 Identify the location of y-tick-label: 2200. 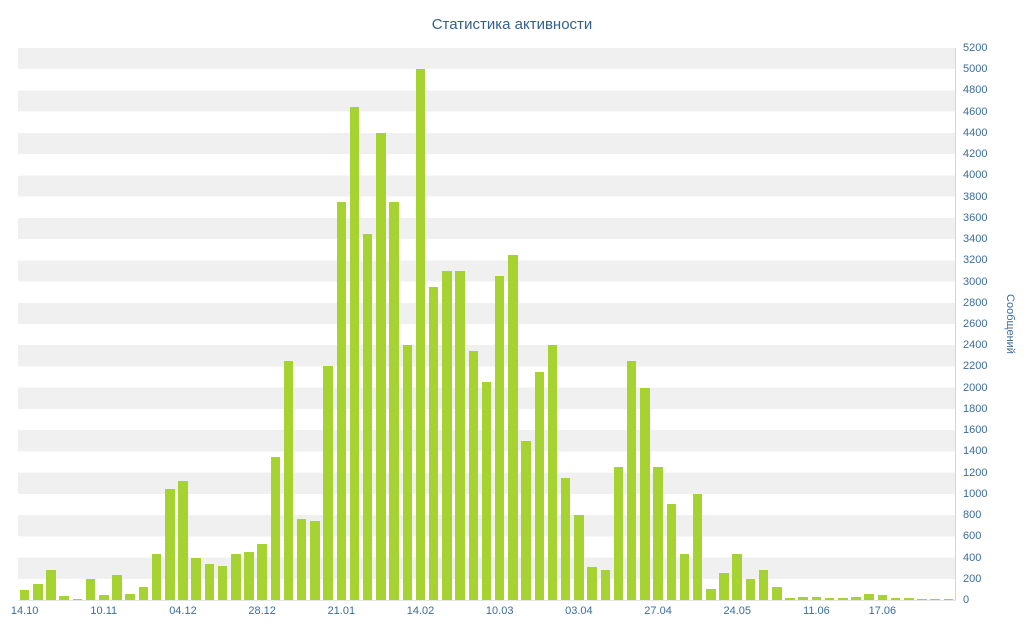
(975, 366).